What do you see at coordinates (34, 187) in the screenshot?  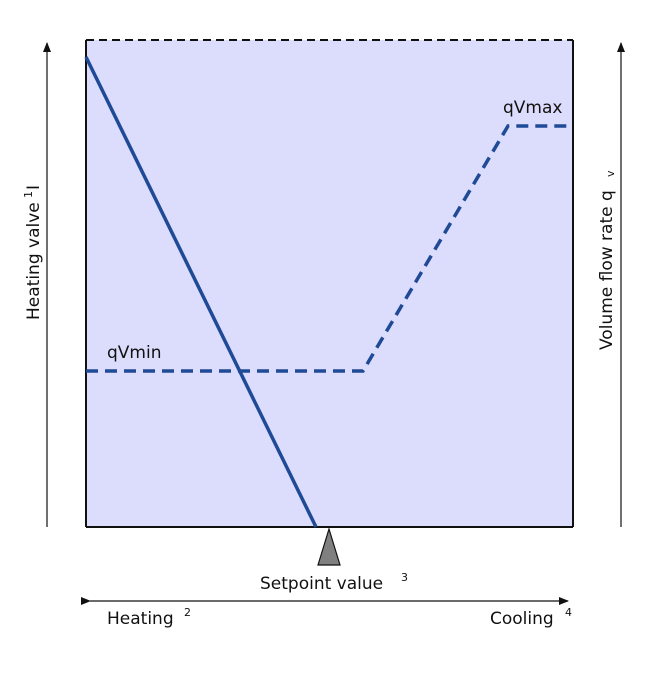 I see `left-axis-label-suffix: I` at bounding box center [34, 187].